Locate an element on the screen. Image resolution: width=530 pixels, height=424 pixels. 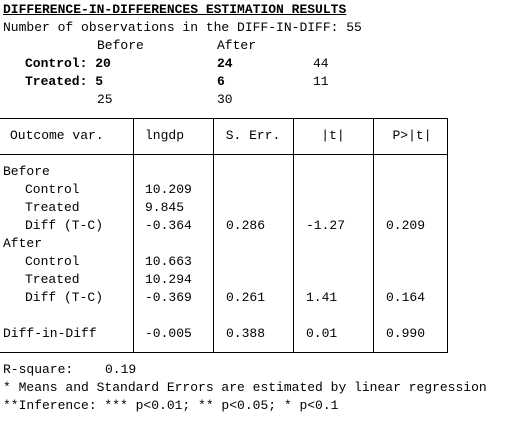
count-column: After is located at coordinates (237, 45).